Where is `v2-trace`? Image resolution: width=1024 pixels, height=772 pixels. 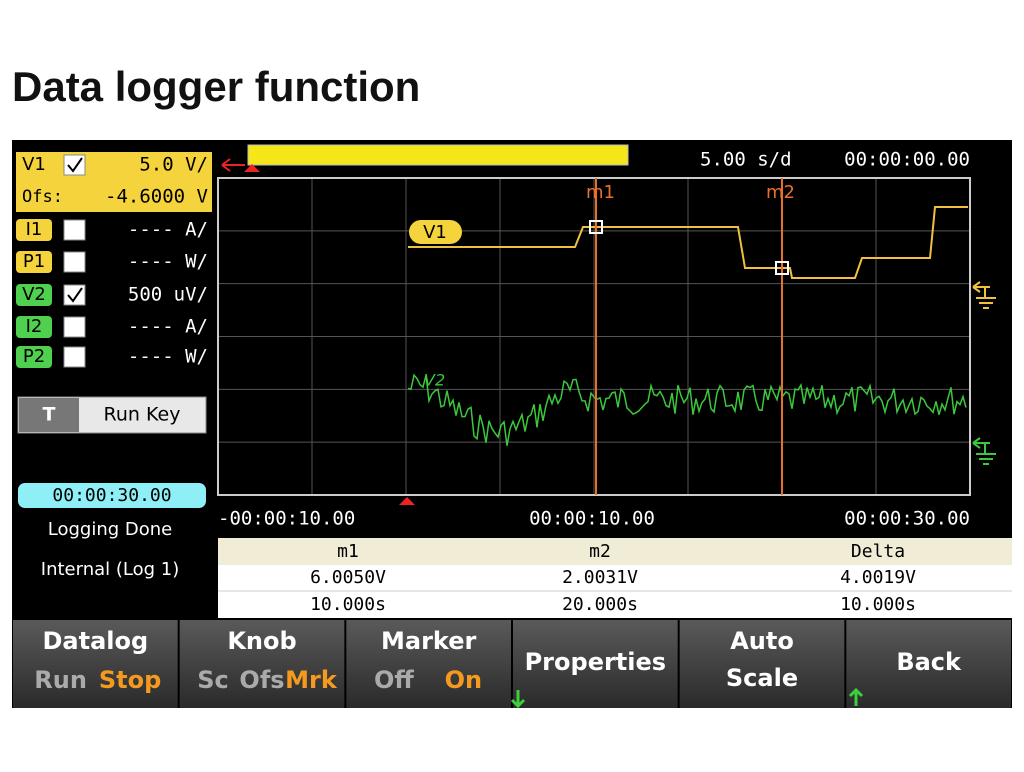
v2-trace is located at coordinates (687, 409).